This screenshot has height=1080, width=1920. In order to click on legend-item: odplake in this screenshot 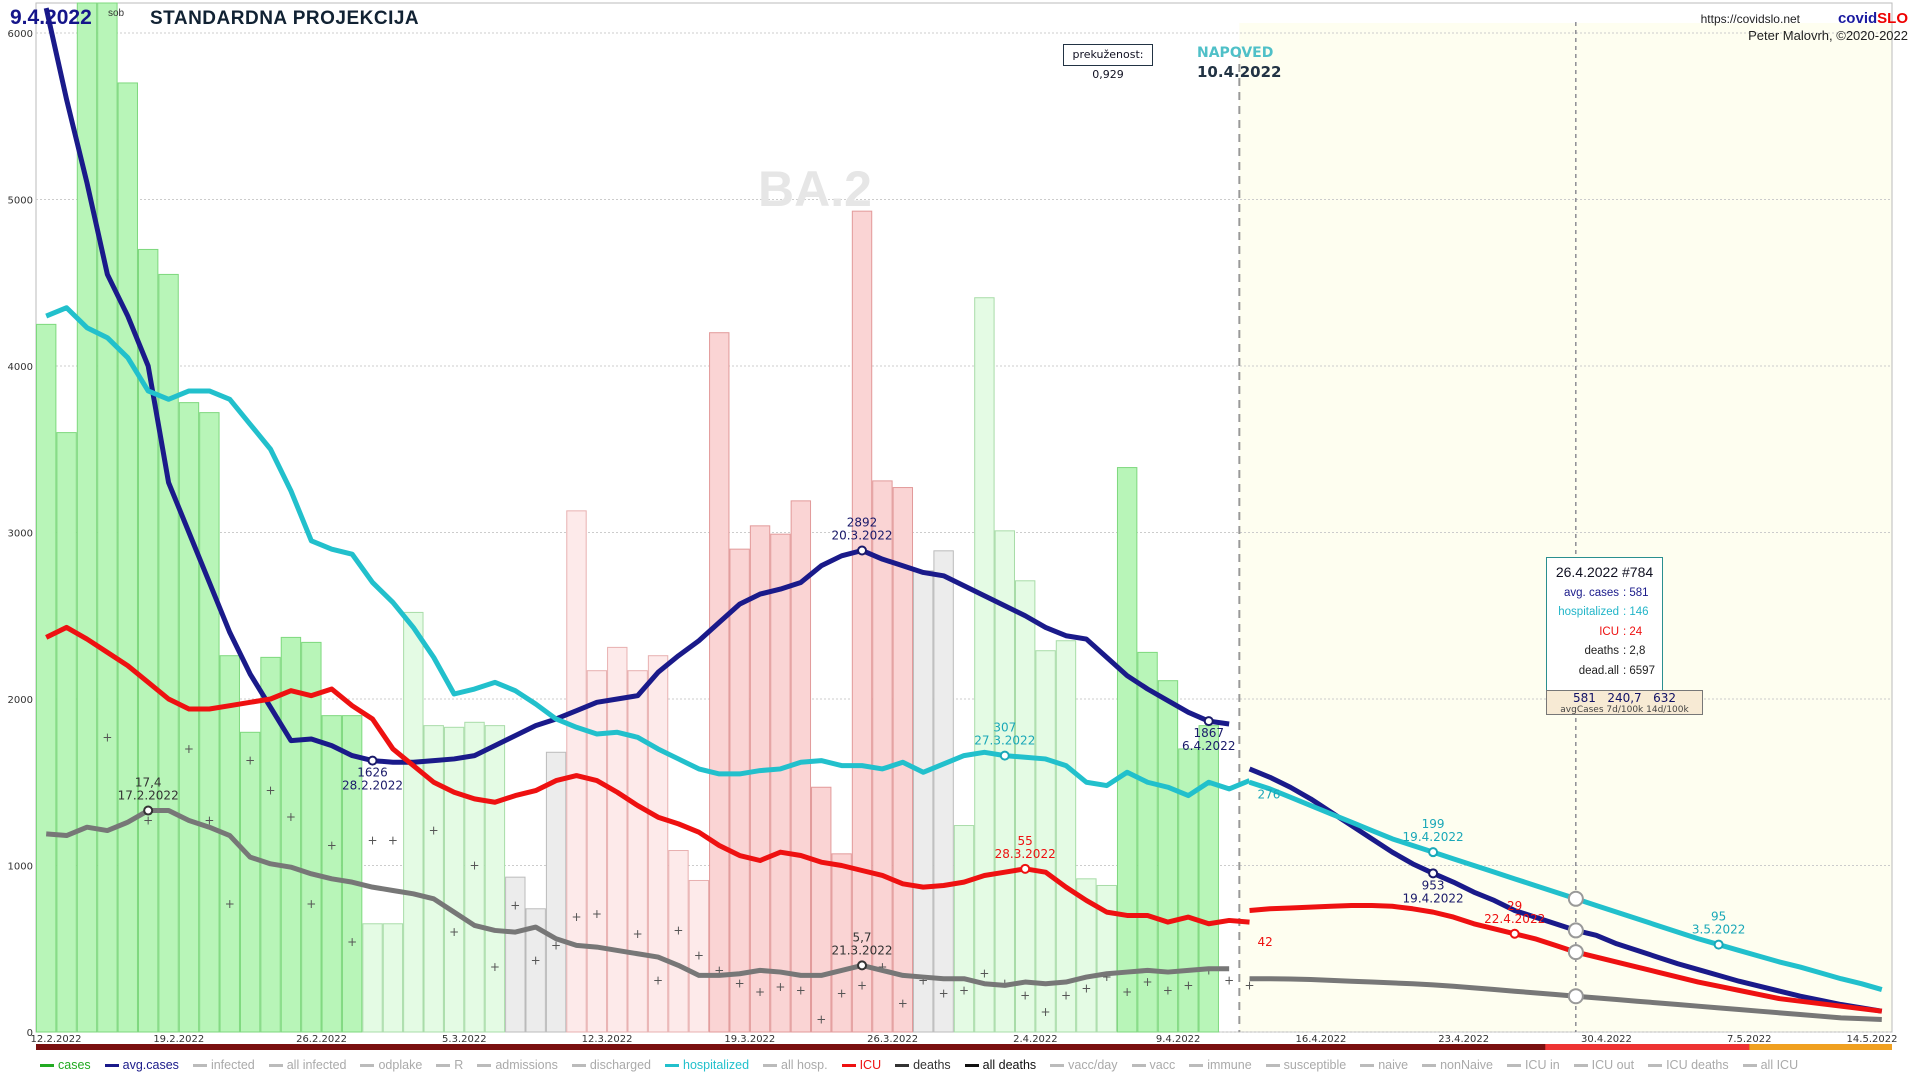, I will do `click(391, 1065)`.